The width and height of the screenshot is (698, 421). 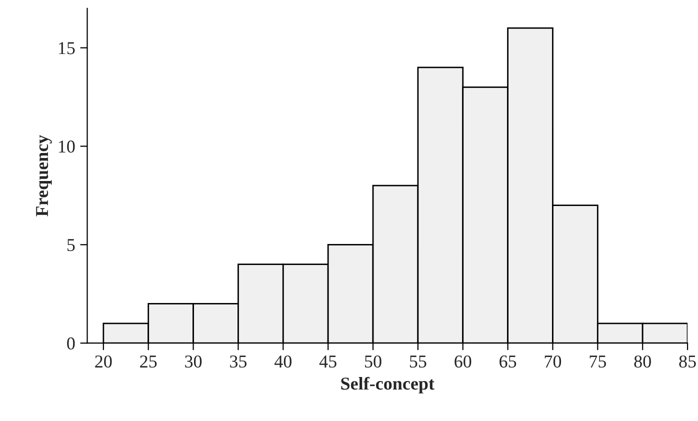 I want to click on y-axis-title: Frequency, so click(x=44, y=175).